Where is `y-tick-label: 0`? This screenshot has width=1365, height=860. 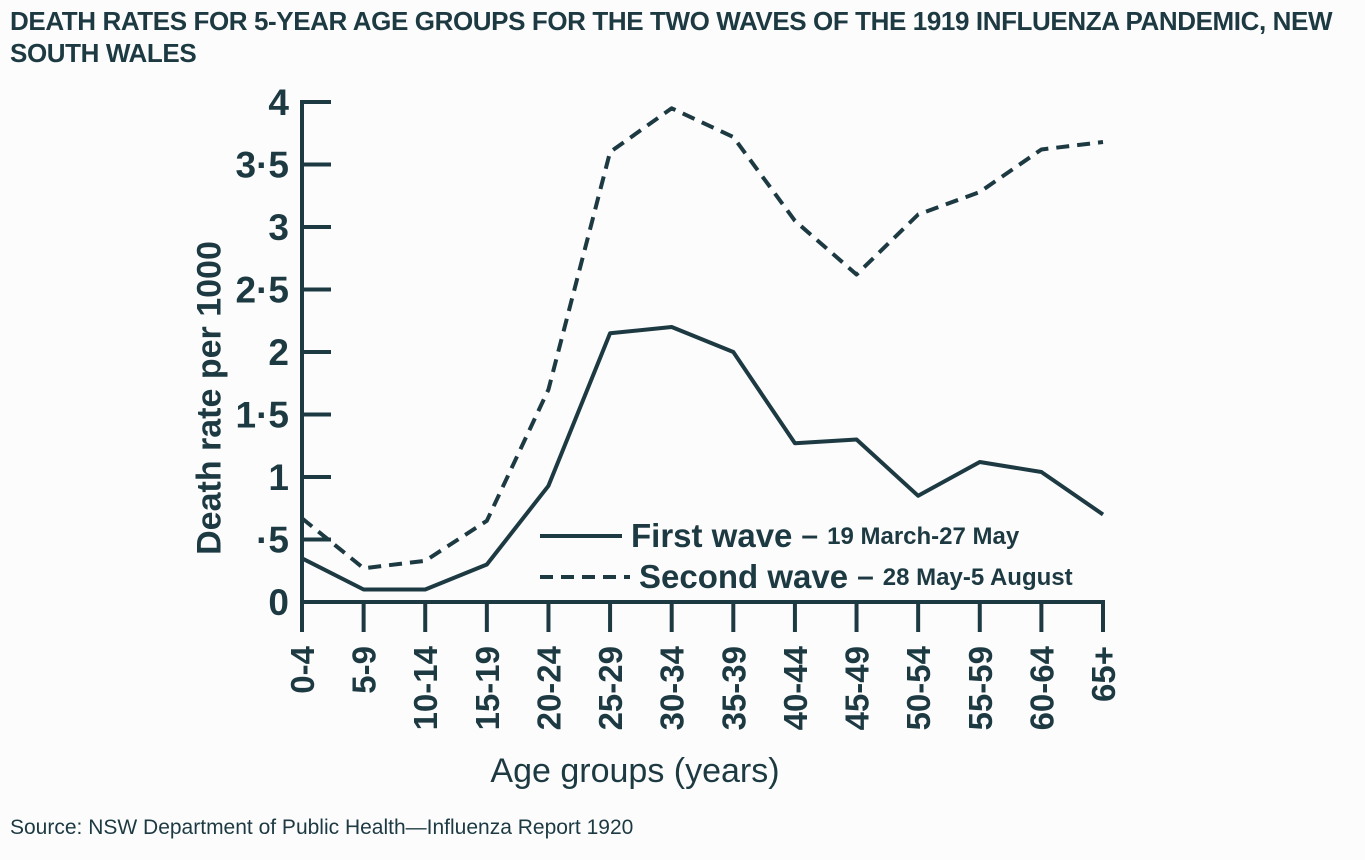
y-tick-label: 0 is located at coordinates (278, 602).